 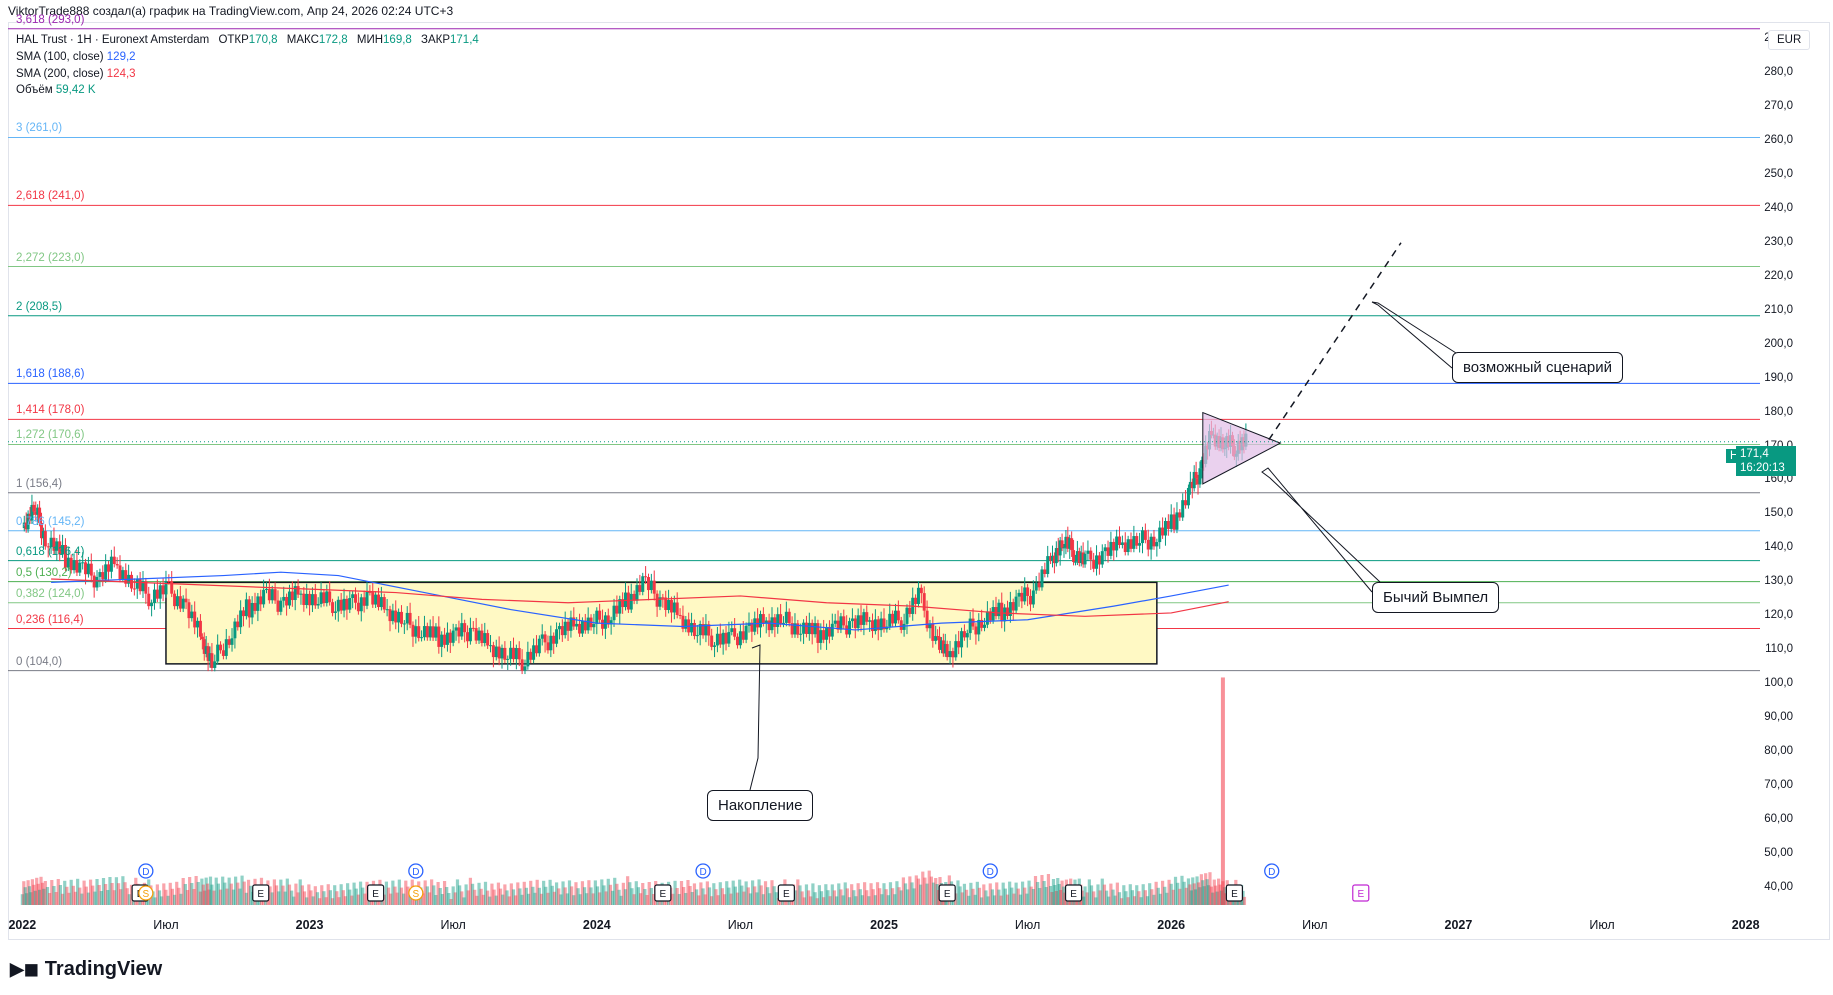 I want to click on earnings-event-icon, so click(x=1361, y=893).